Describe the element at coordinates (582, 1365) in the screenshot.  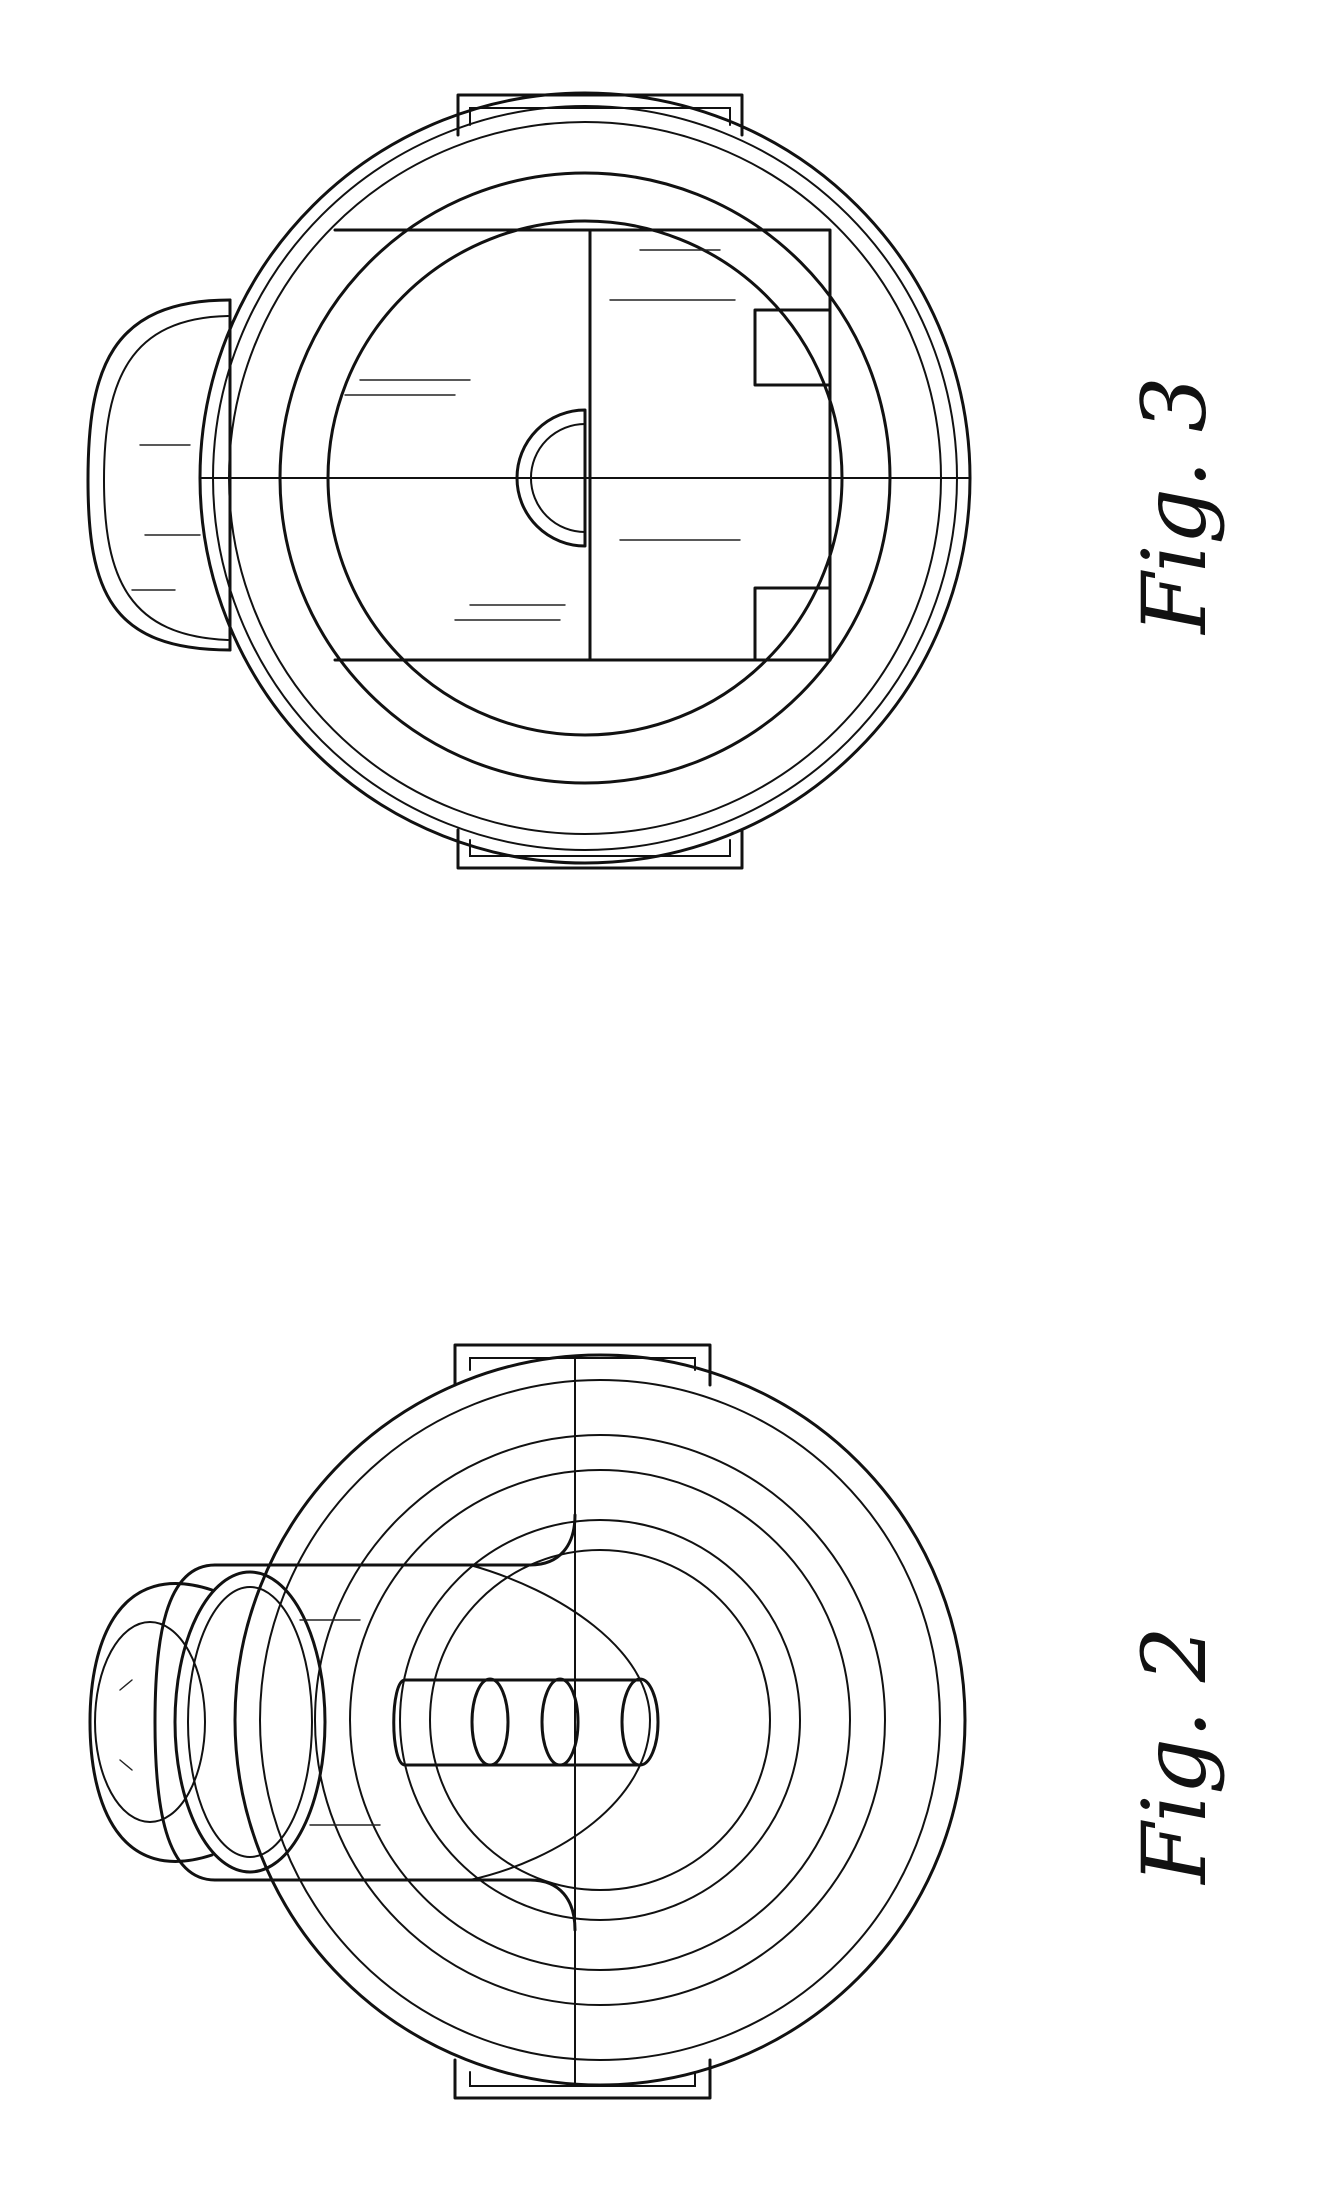
I see `fig2-tab-top` at that location.